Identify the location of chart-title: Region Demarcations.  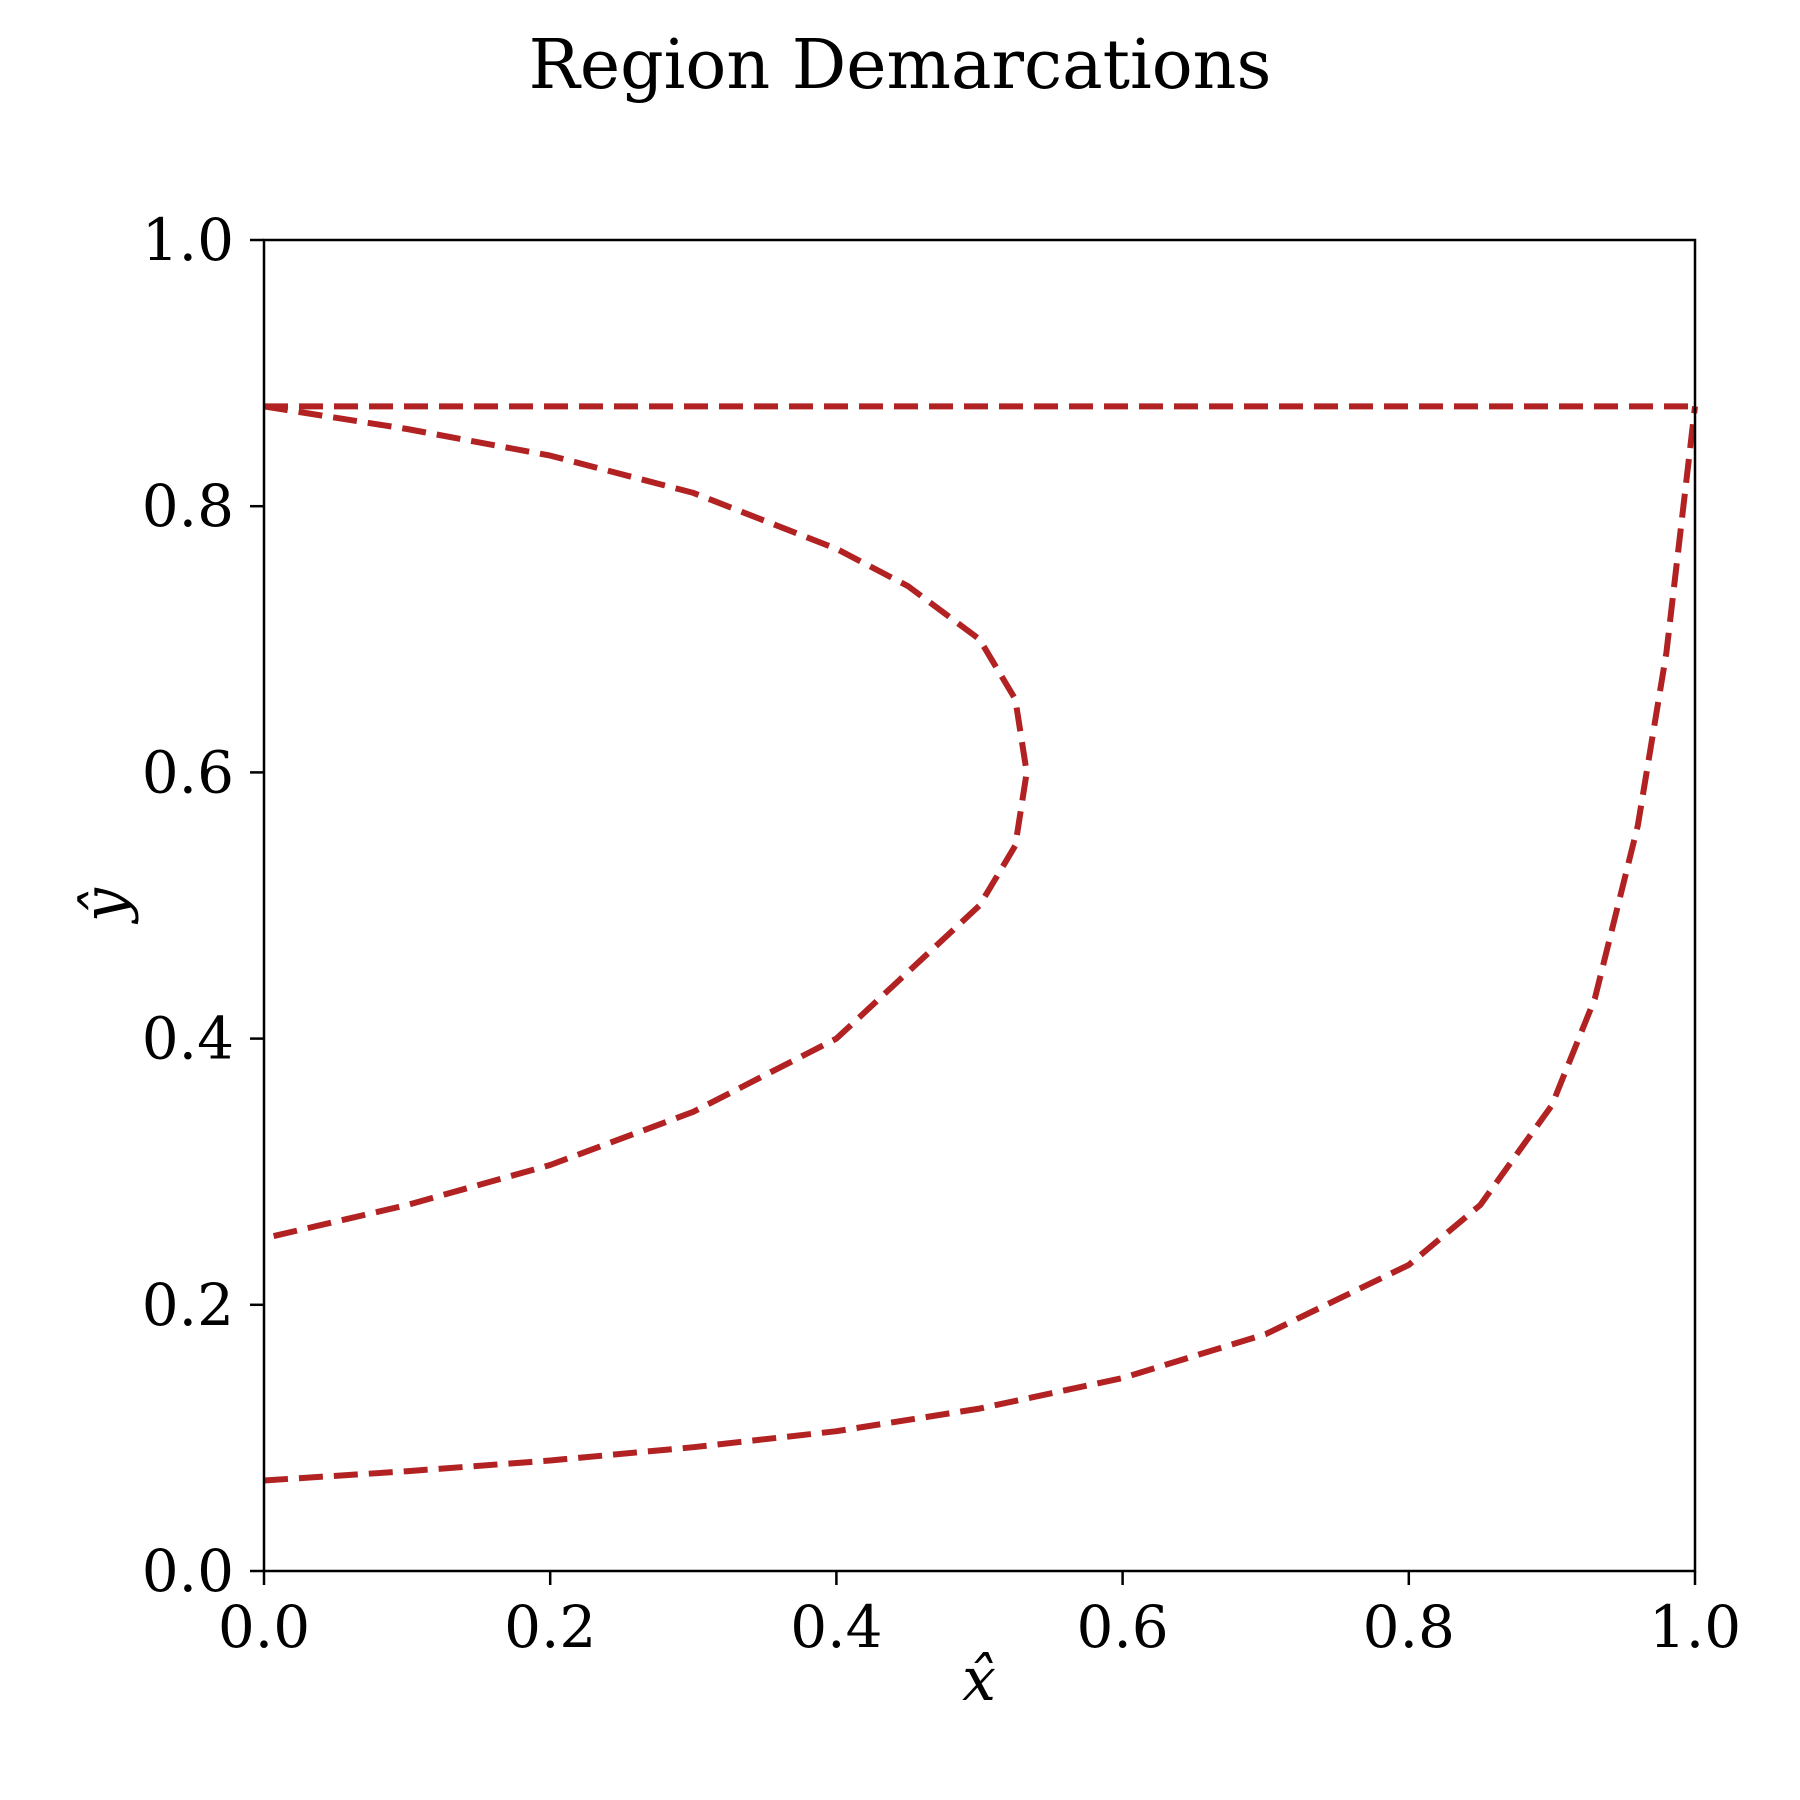
(900, 65).